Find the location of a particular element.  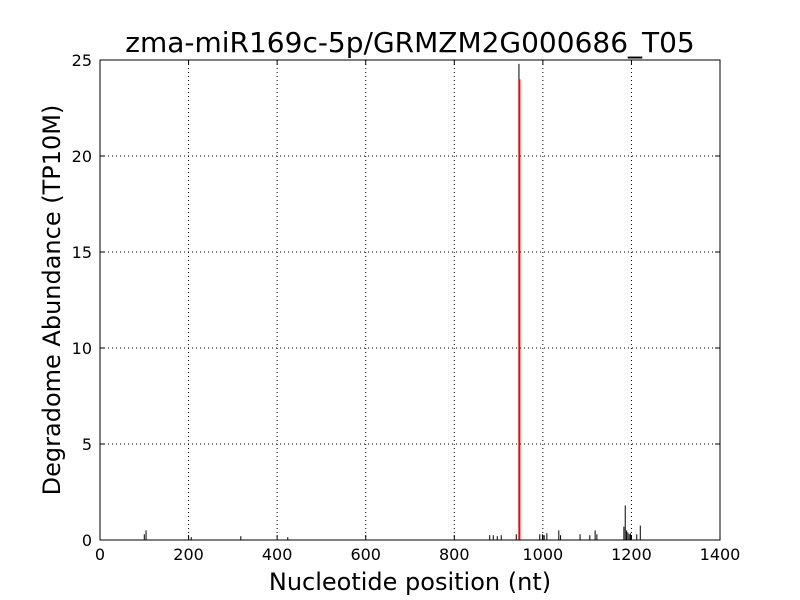

y-tick-label: 0 is located at coordinates (87, 540).